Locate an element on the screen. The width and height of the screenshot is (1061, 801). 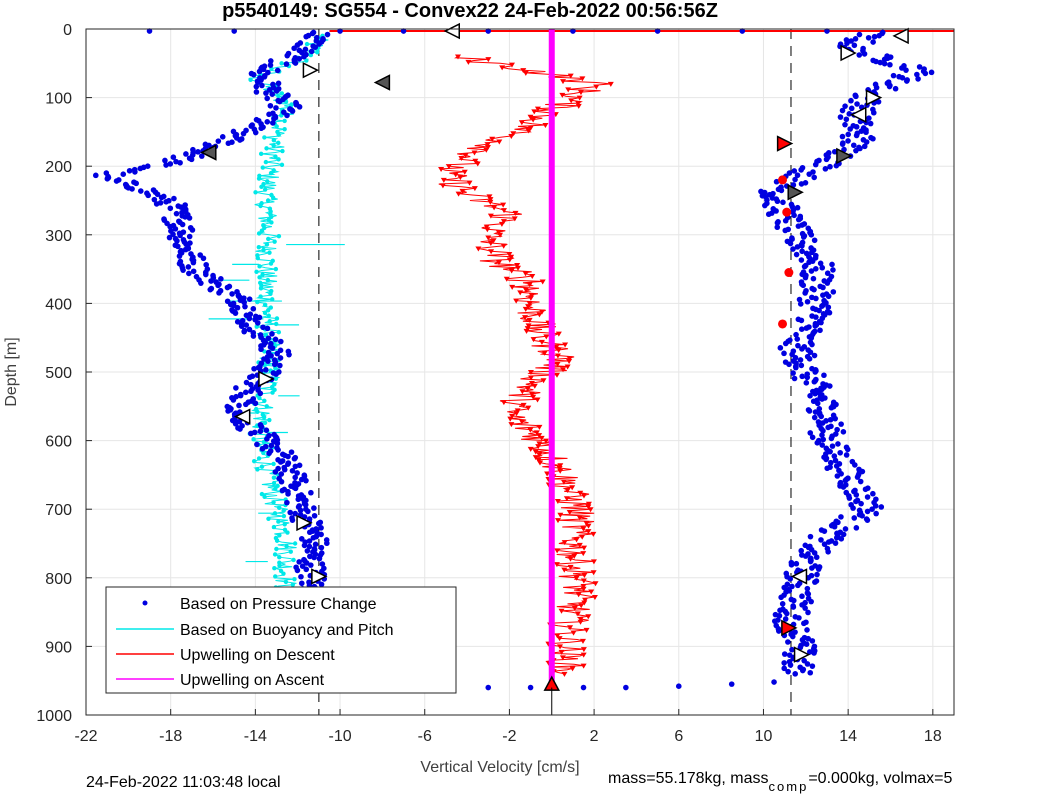
y-tick-label: 0 is located at coordinates (67, 30).